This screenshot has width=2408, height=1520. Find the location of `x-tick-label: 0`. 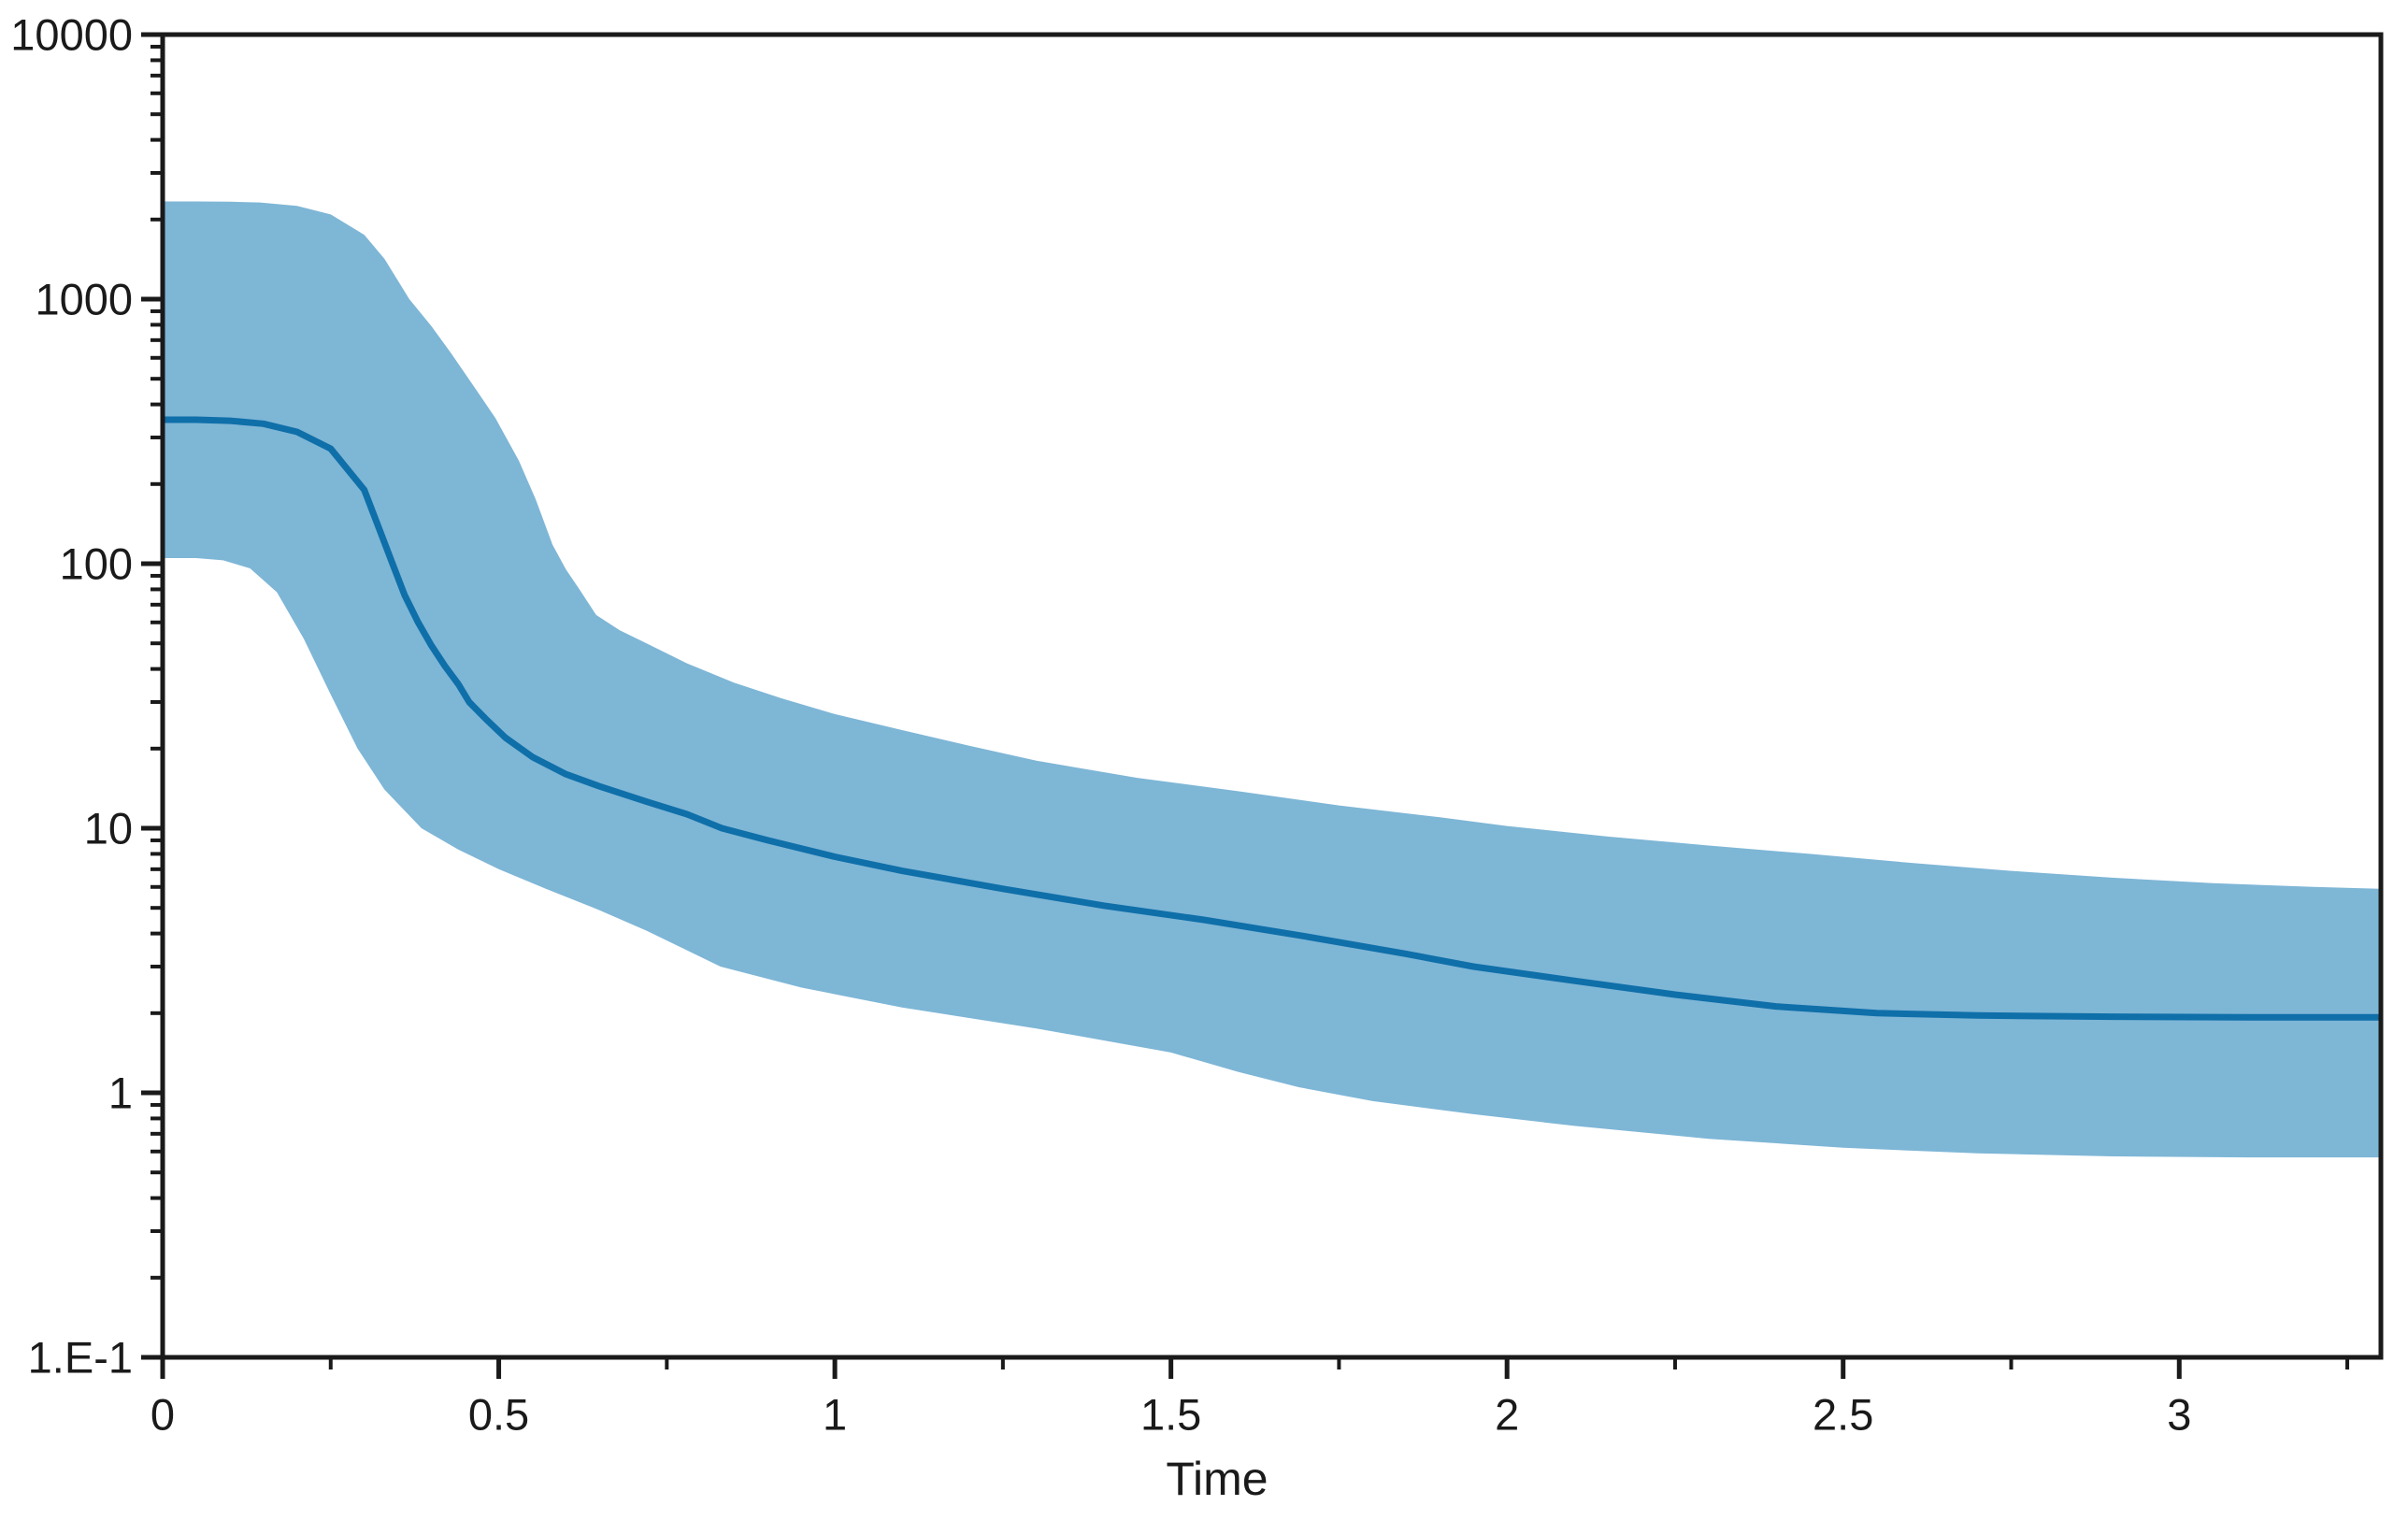

x-tick-label: 0 is located at coordinates (162, 1415).